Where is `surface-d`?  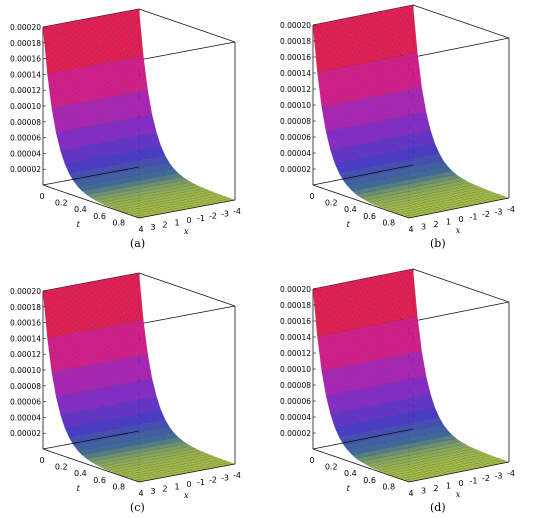
surface-d is located at coordinates (411, 375).